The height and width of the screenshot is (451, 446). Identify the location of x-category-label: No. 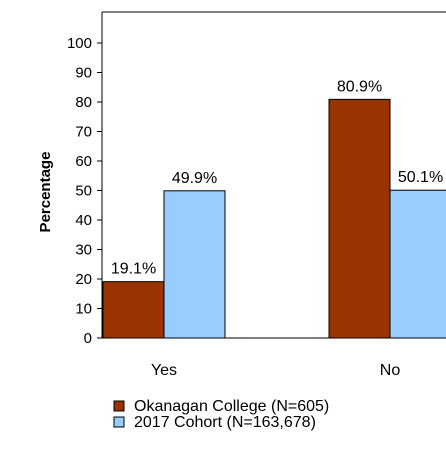
(390, 370).